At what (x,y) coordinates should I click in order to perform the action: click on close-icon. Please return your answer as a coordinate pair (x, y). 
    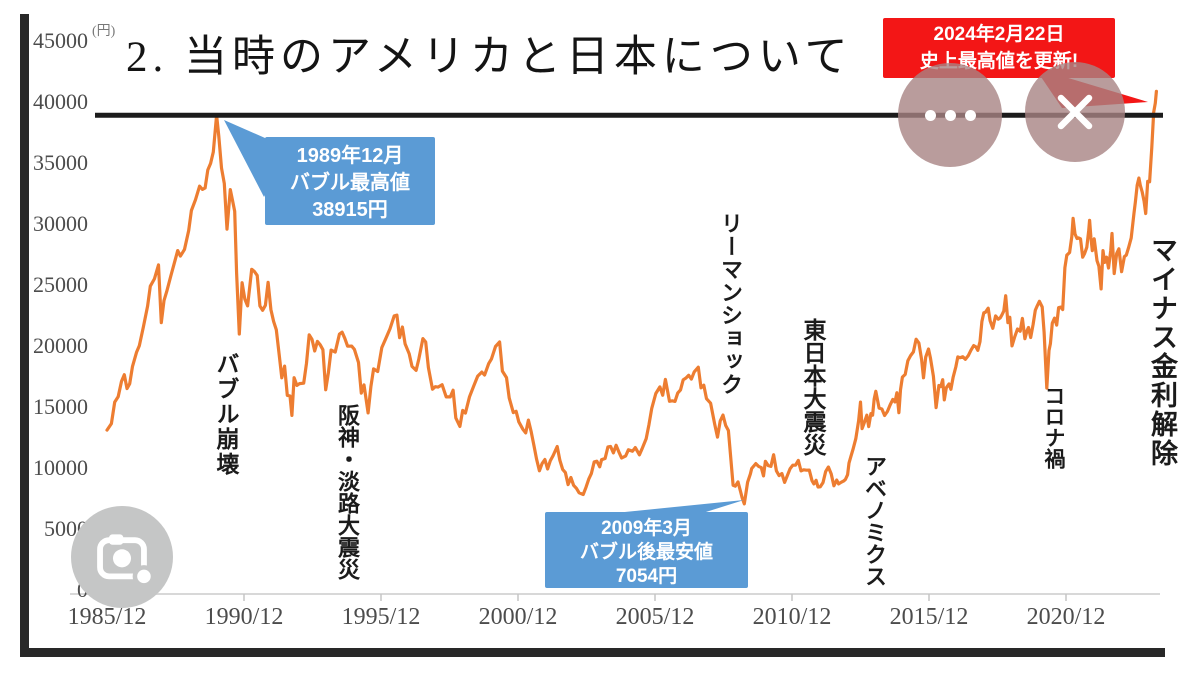
    Looking at the image, I should click on (1075, 112).